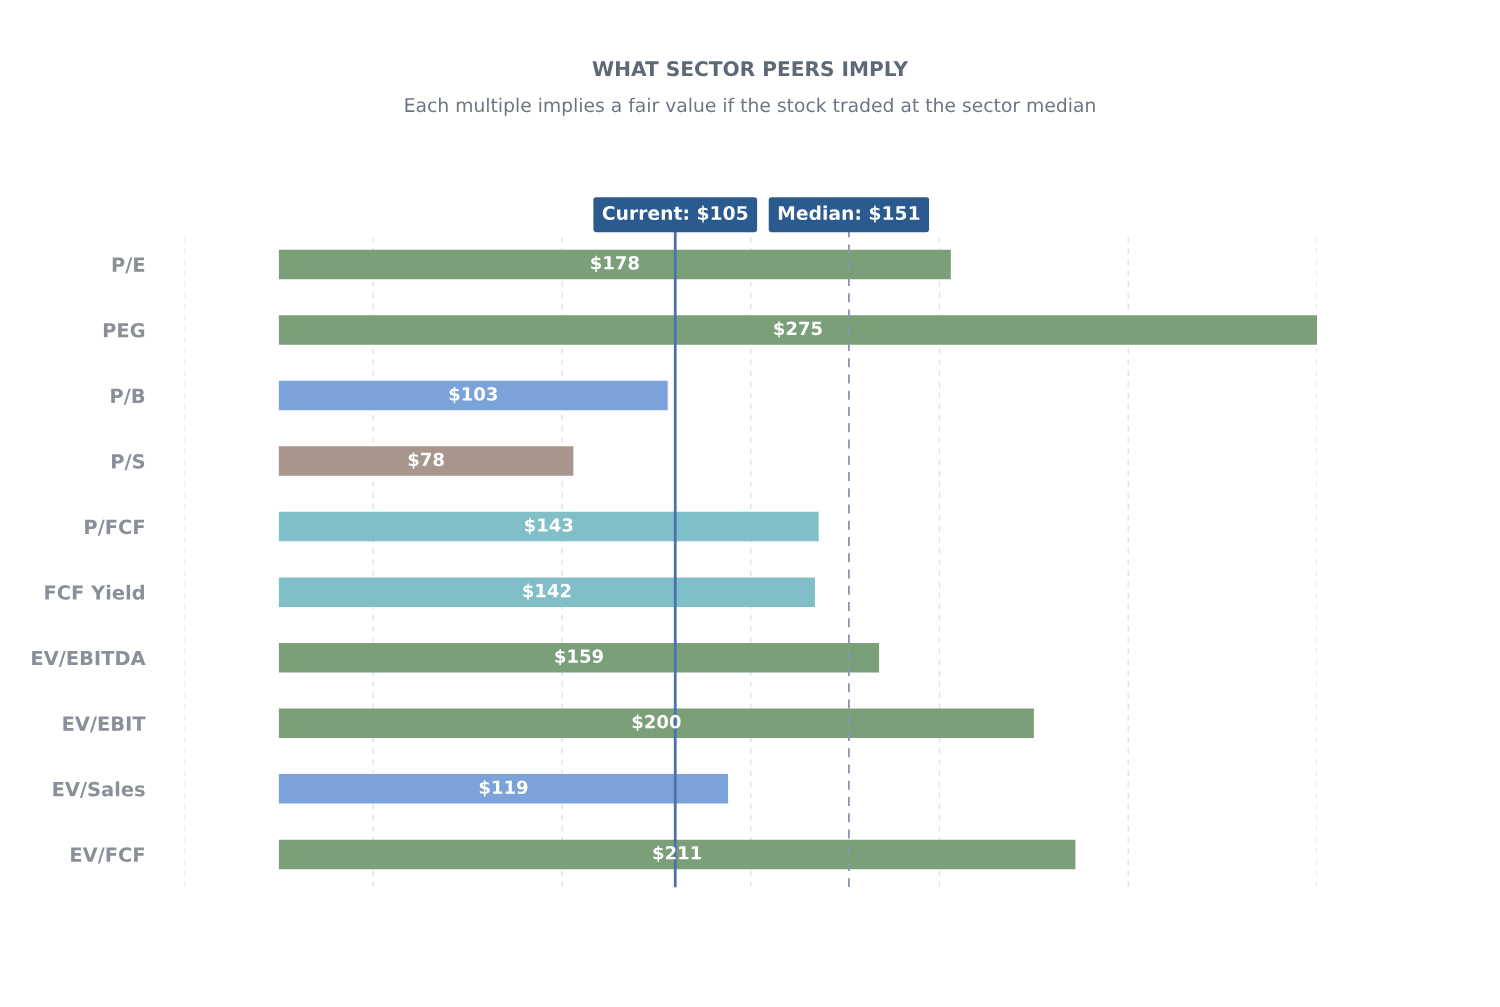  Describe the element at coordinates (750, 69) in the screenshot. I see `chart-title: WHAT SECTOR PEERS IMPLY` at that location.